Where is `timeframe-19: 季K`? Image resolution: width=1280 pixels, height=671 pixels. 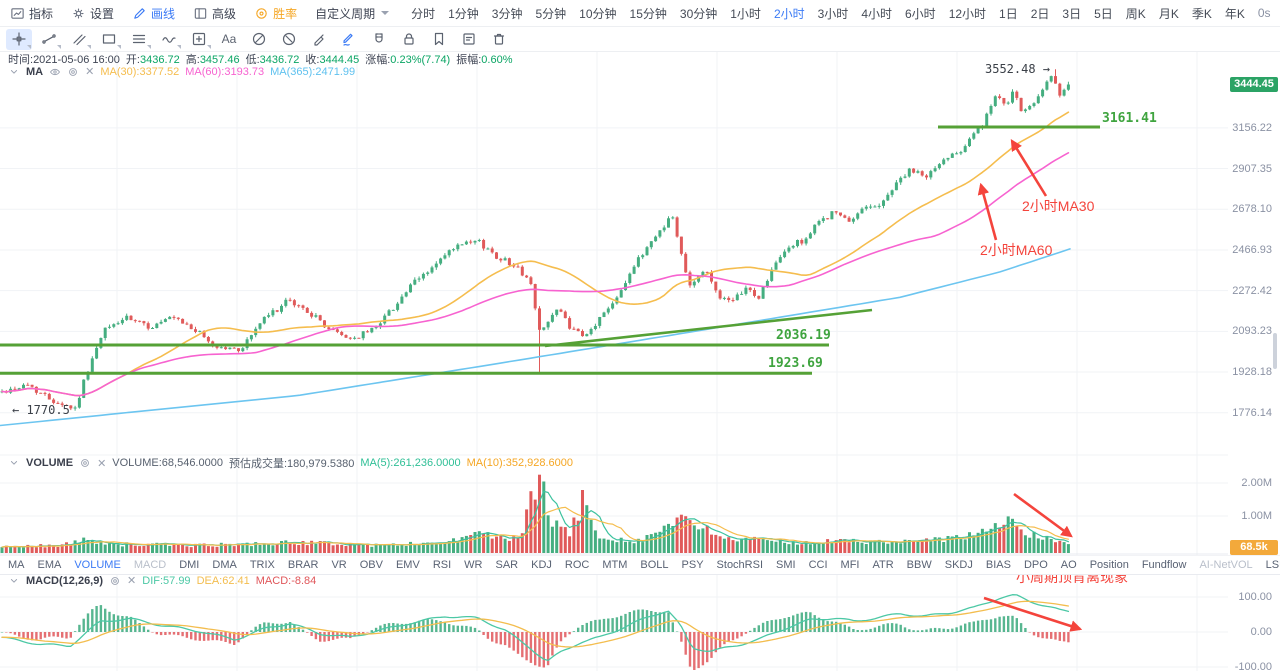
timeframe-19: 季K is located at coordinates (1201, 13).